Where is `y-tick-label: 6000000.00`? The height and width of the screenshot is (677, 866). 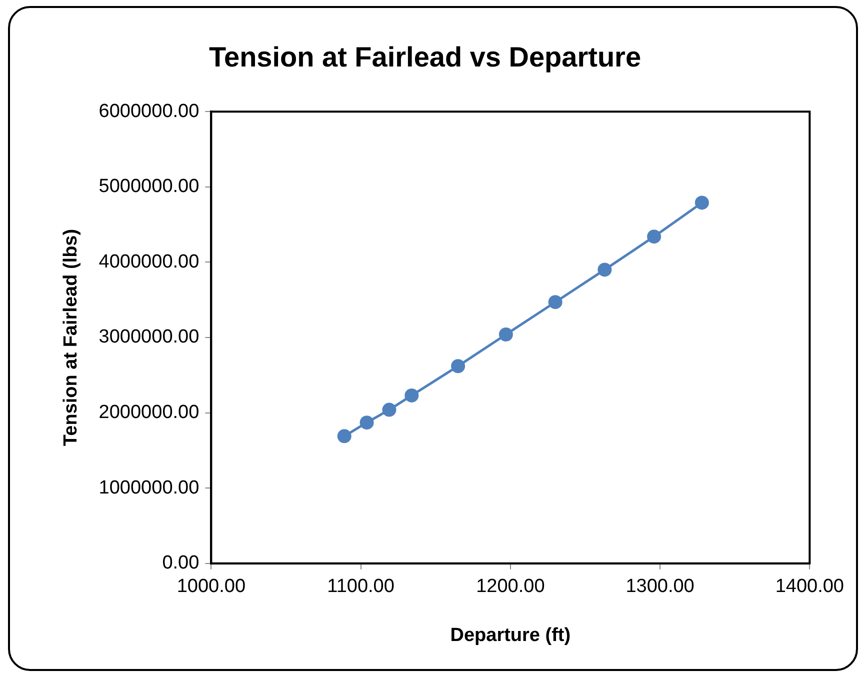
y-tick-label: 6000000.00 is located at coordinates (149, 111).